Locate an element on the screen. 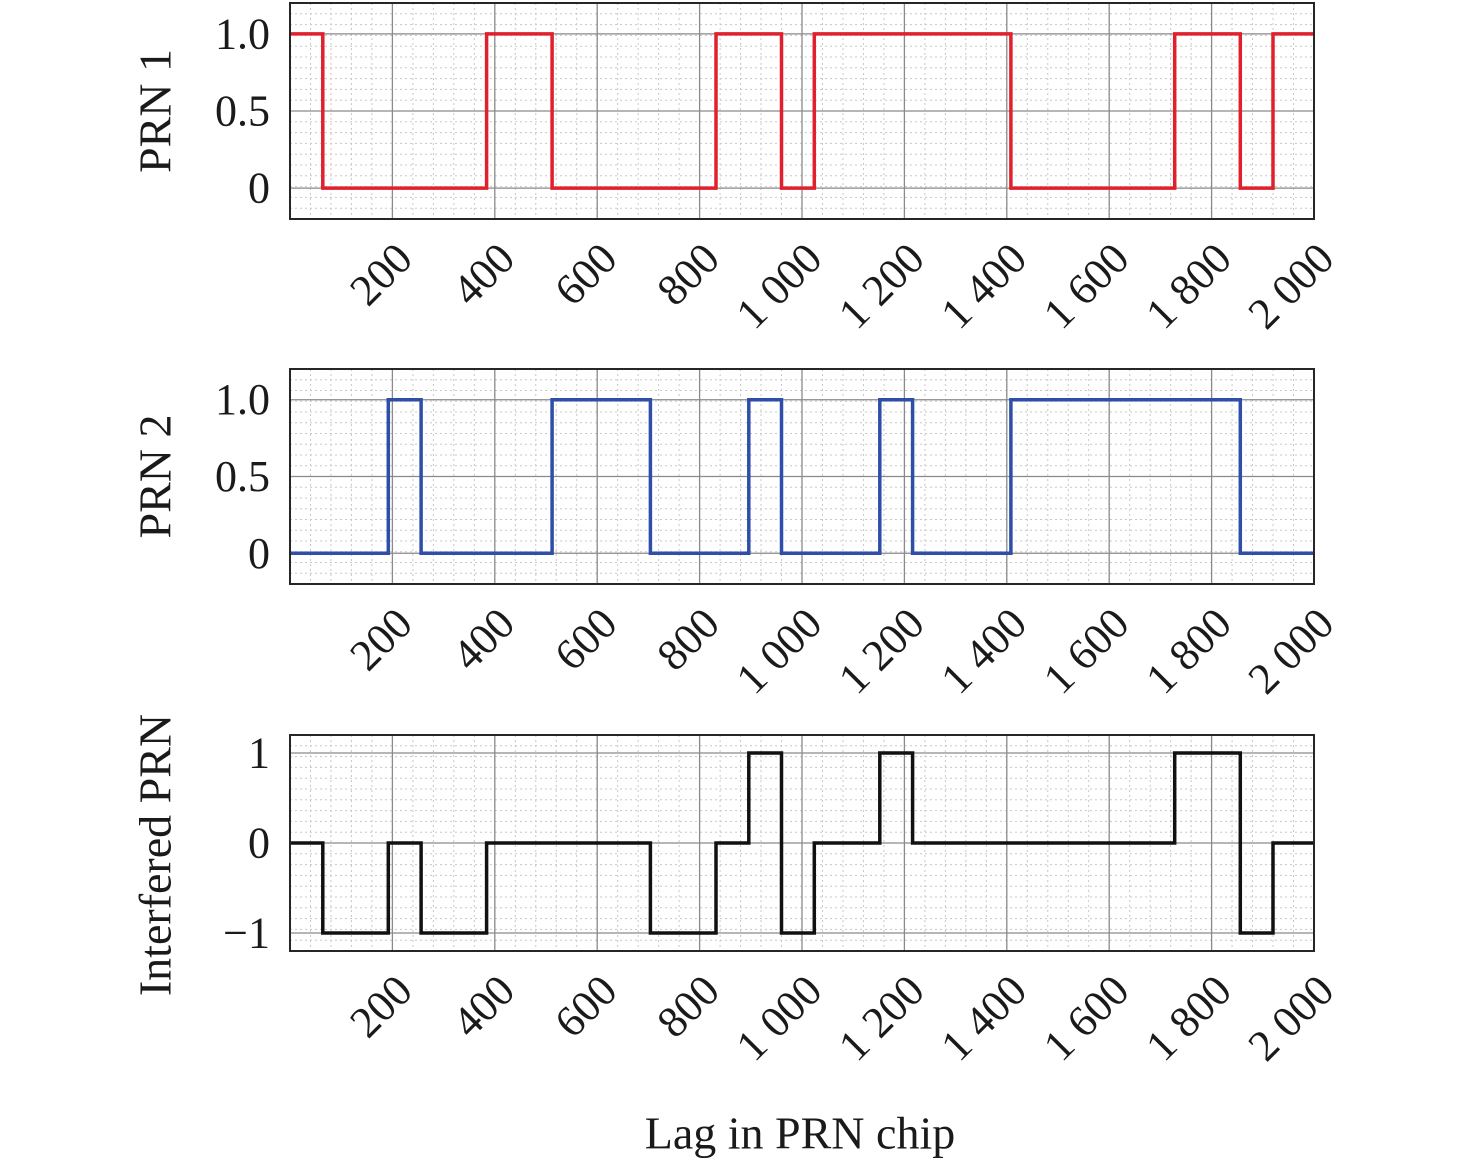 The width and height of the screenshot is (1476, 1165). y-axis-label: PRN 2 is located at coordinates (155, 477).